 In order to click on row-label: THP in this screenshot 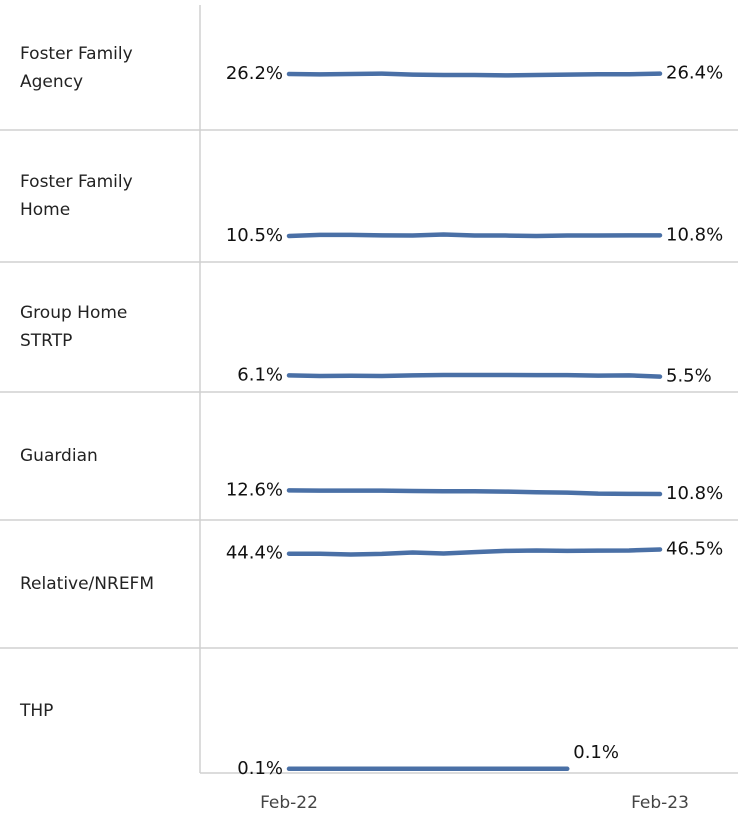, I will do `click(37, 710)`.